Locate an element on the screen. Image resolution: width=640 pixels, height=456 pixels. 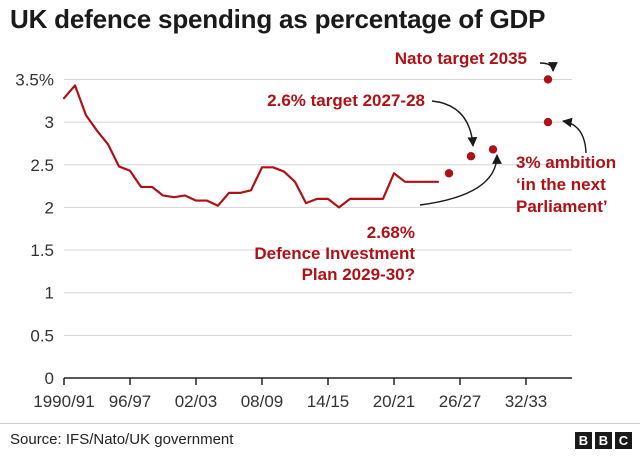
x-tick-label: 20/21 is located at coordinates (394, 401).